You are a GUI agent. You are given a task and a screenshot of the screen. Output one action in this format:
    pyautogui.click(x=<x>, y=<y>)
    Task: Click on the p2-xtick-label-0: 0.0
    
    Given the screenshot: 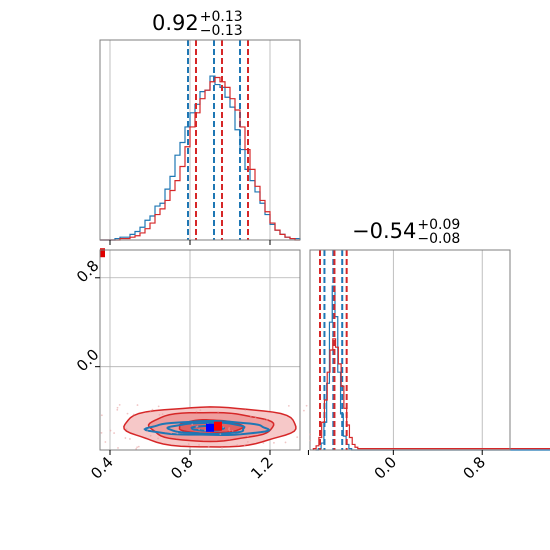 What is the action you would take?
    pyautogui.click(x=386, y=468)
    